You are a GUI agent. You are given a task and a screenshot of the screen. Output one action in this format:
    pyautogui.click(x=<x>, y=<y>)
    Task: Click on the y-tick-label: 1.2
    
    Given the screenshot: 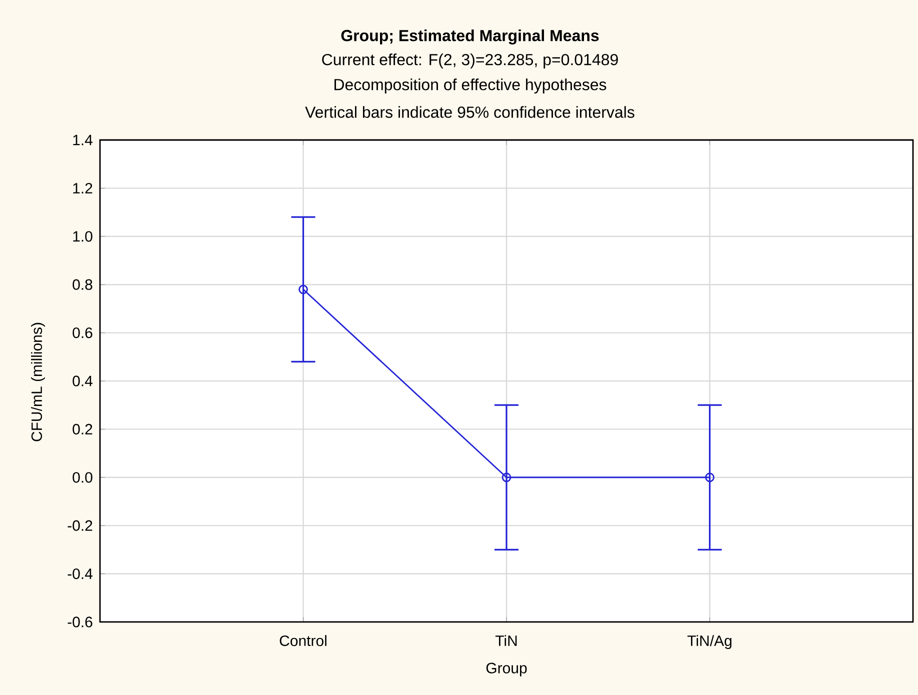 What is the action you would take?
    pyautogui.click(x=82, y=188)
    